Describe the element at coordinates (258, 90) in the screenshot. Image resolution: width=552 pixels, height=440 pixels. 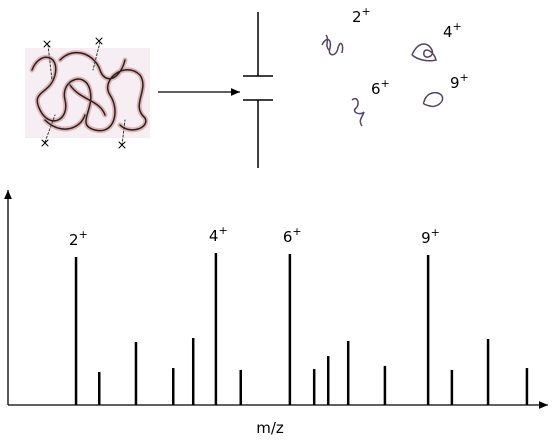
I see `ion-source` at that location.